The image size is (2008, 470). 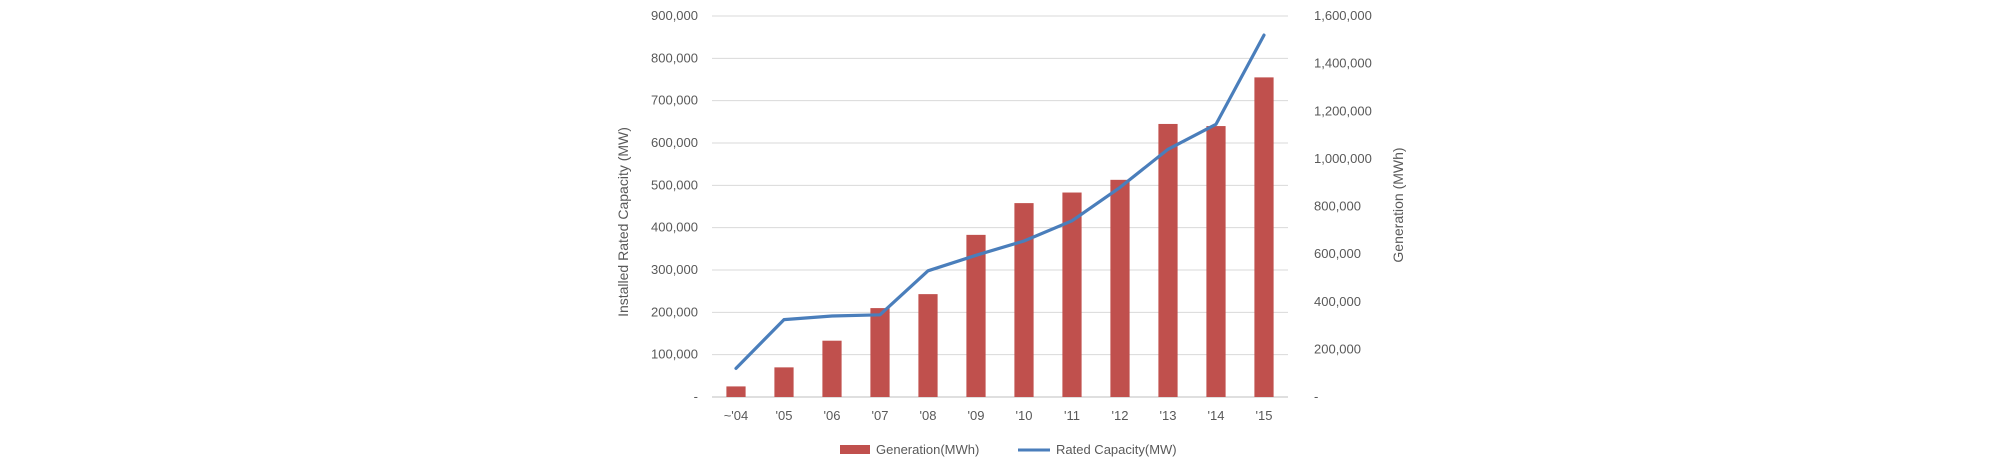 What do you see at coordinates (976, 415) in the screenshot?
I see `x-tick-label: '09` at bounding box center [976, 415].